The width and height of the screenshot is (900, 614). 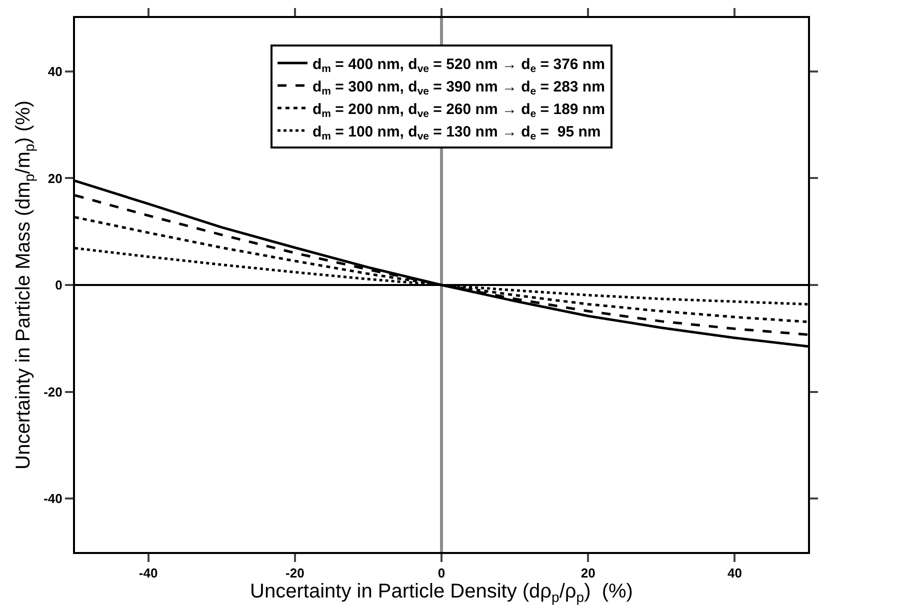 What do you see at coordinates (53, 498) in the screenshot?
I see `y-tick-label: -40` at bounding box center [53, 498].